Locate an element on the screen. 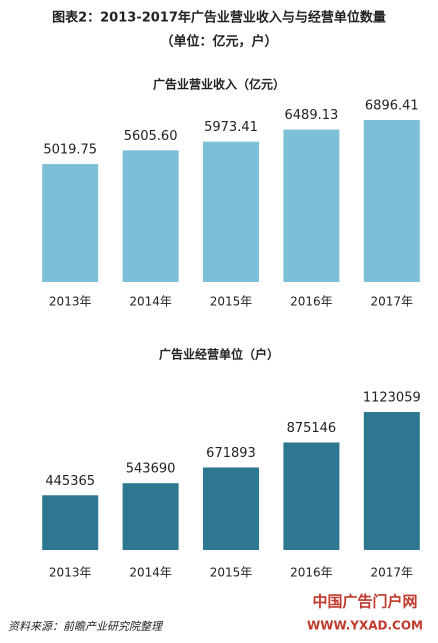 This screenshot has width=438, height=643. data-label: 1123059 is located at coordinates (392, 398).